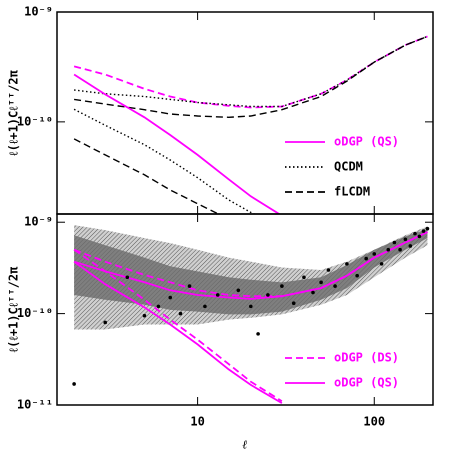  Describe the element at coordinates (374, 422) in the screenshot. I see `x-tick-label: 100` at that location.